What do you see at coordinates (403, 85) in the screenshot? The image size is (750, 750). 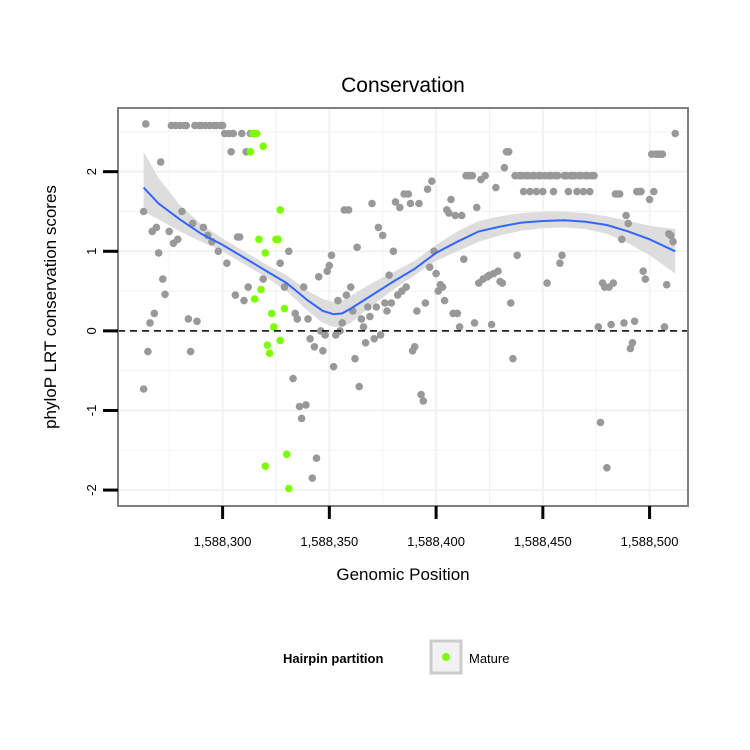 I see `chart-title: Conservation` at bounding box center [403, 85].